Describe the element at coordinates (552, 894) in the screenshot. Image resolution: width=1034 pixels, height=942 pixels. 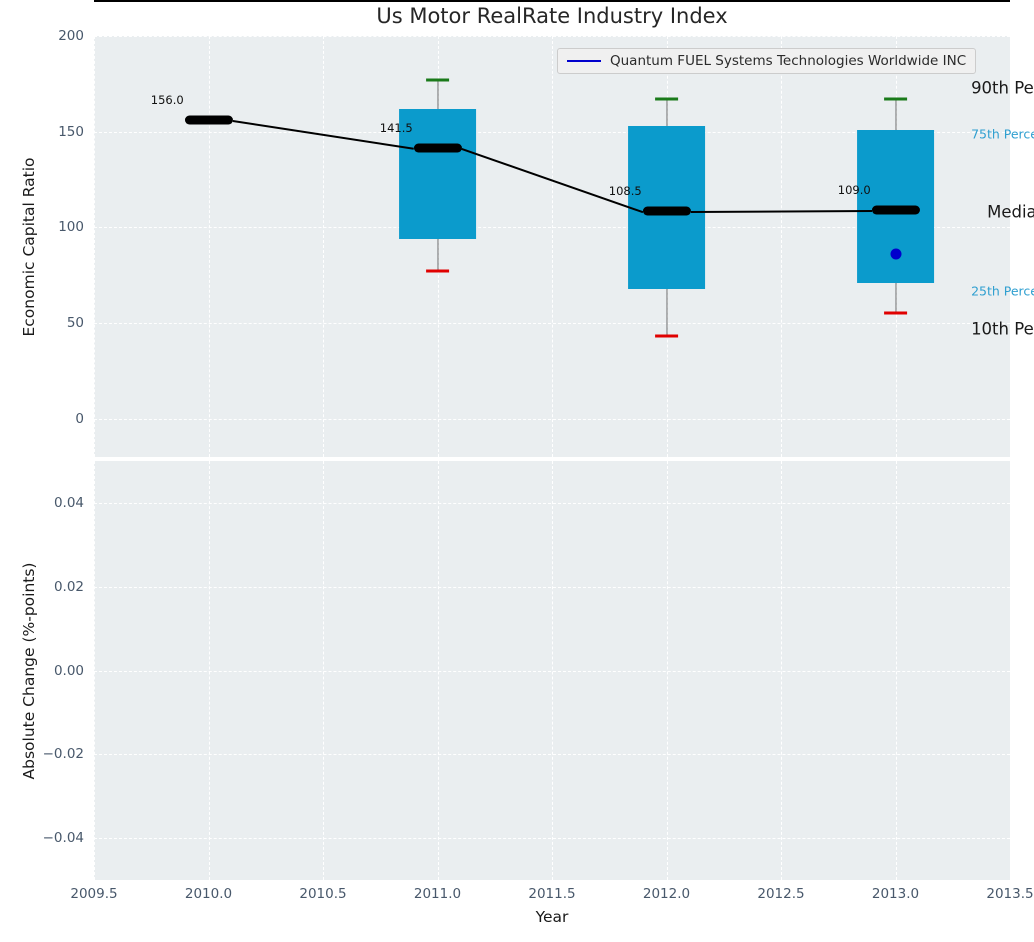
I see `x-tick-label: 2011.5` at that location.